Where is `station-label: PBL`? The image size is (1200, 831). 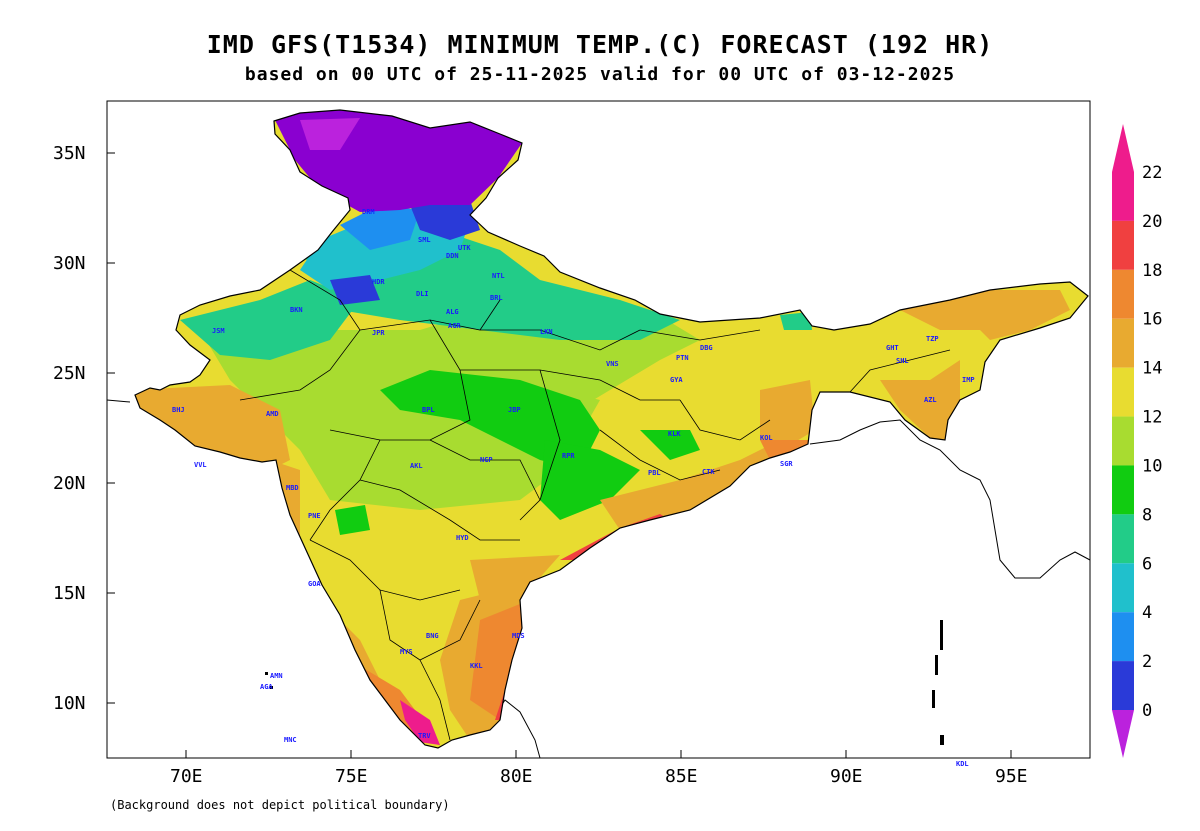
station-label: PBL is located at coordinates (654, 473).